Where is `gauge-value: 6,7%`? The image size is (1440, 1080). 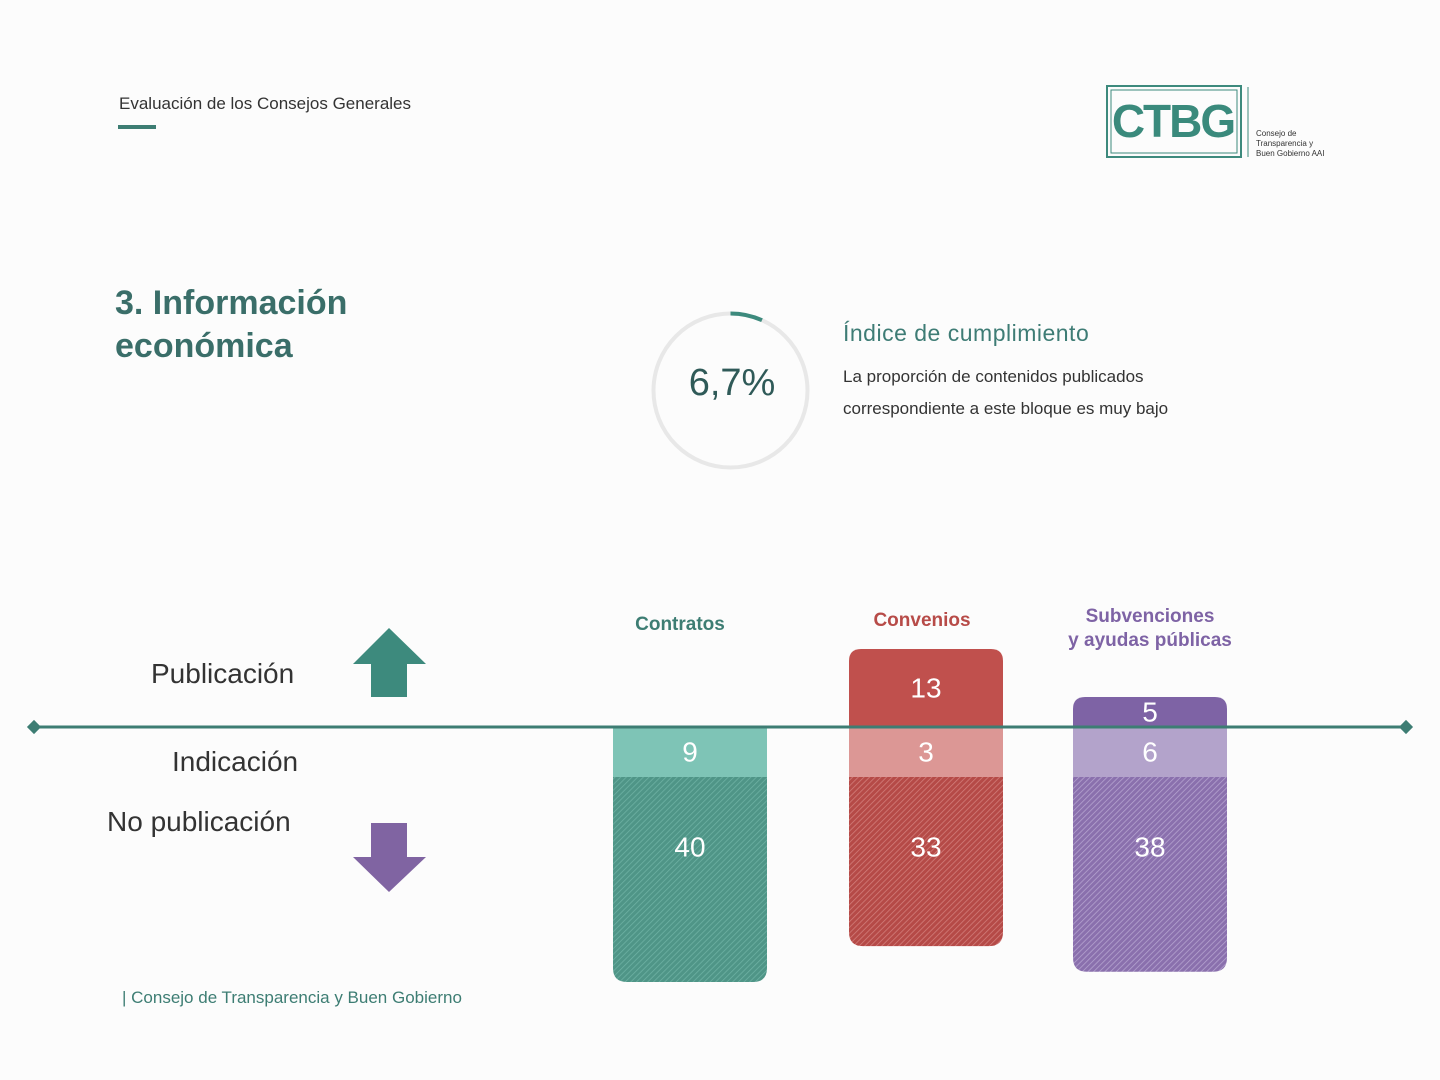
gauge-value: 6,7% is located at coordinates (732, 383).